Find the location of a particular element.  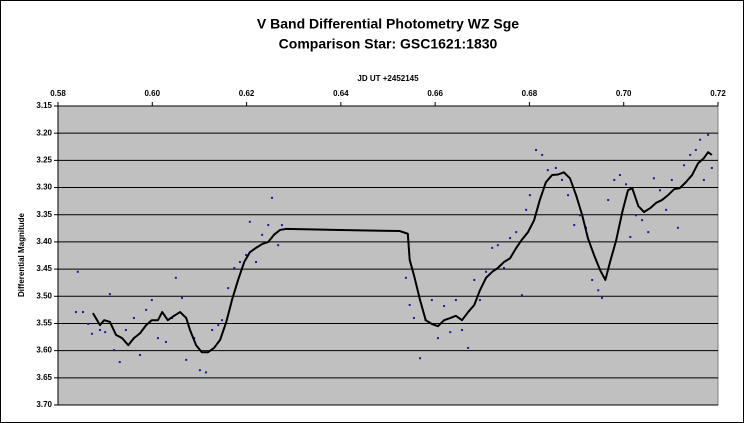

x-tick-label: 0.58 is located at coordinates (58, 93).